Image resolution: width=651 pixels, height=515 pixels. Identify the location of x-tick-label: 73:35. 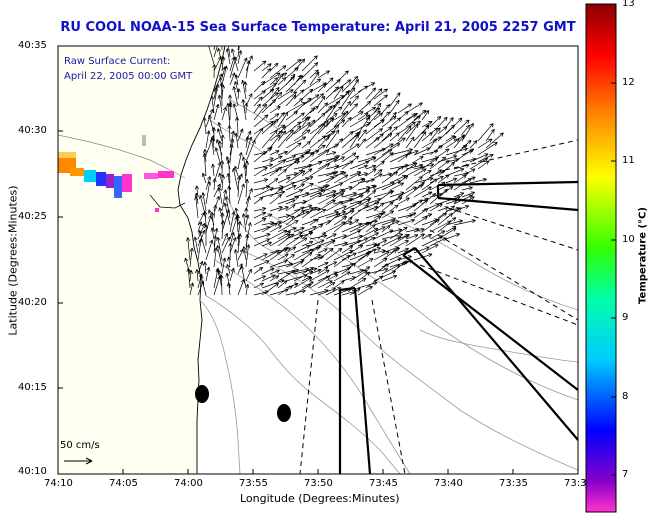
(513, 483).